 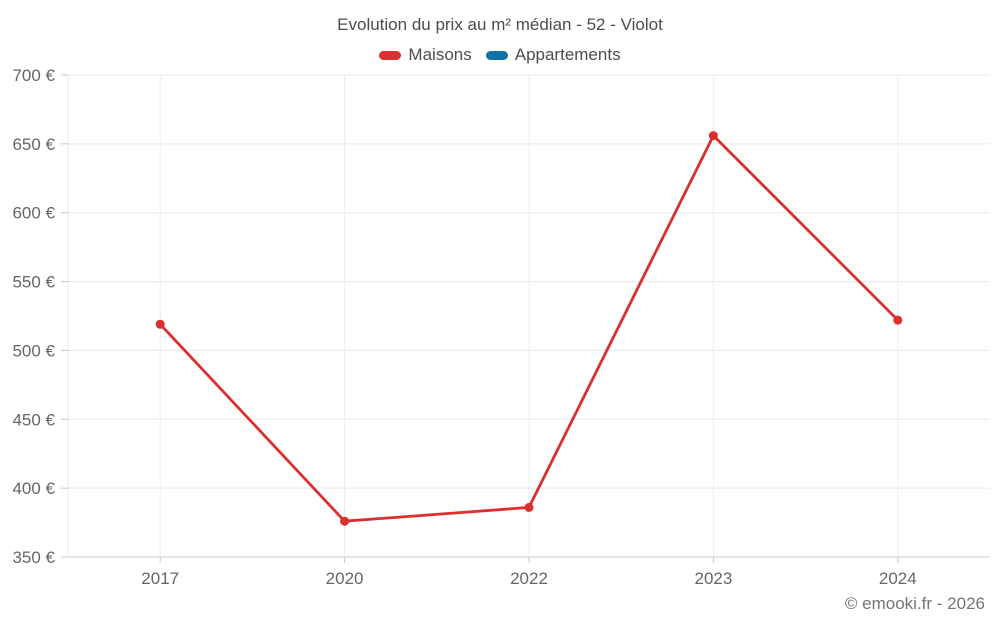 What do you see at coordinates (160, 324) in the screenshot?
I see `data-point-maisons-2017` at bounding box center [160, 324].